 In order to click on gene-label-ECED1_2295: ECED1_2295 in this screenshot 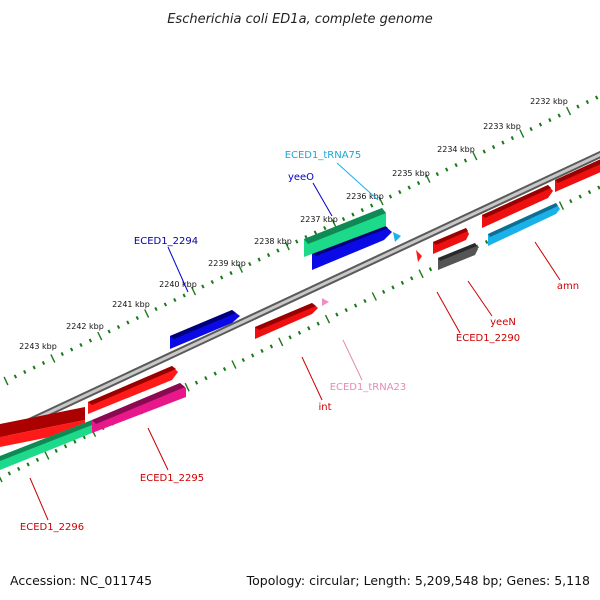, I will do `click(172, 478)`.